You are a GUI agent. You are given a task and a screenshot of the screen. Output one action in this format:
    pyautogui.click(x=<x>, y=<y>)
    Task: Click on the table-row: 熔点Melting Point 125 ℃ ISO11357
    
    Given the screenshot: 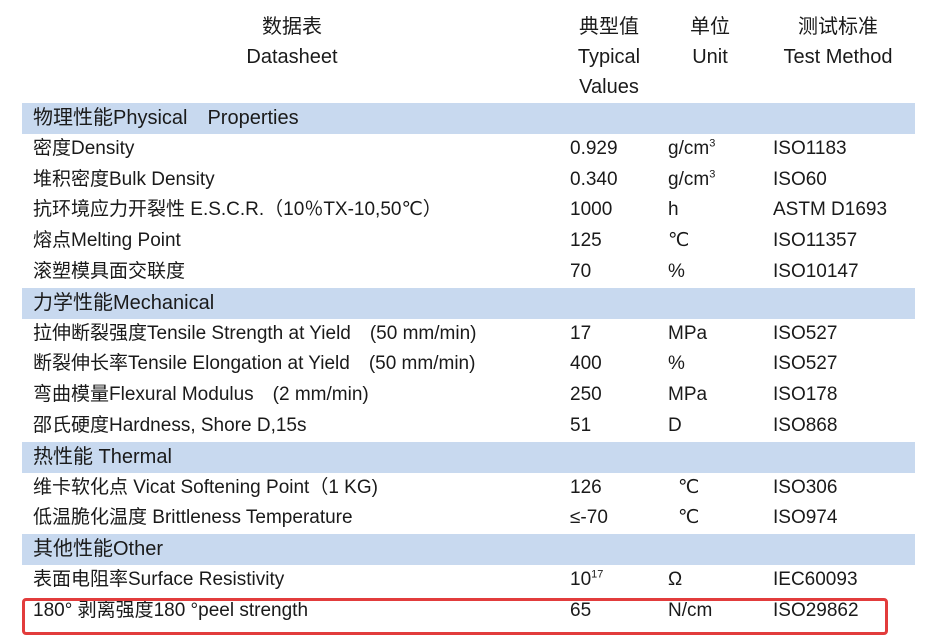 What is the action you would take?
    pyautogui.click(x=468, y=241)
    